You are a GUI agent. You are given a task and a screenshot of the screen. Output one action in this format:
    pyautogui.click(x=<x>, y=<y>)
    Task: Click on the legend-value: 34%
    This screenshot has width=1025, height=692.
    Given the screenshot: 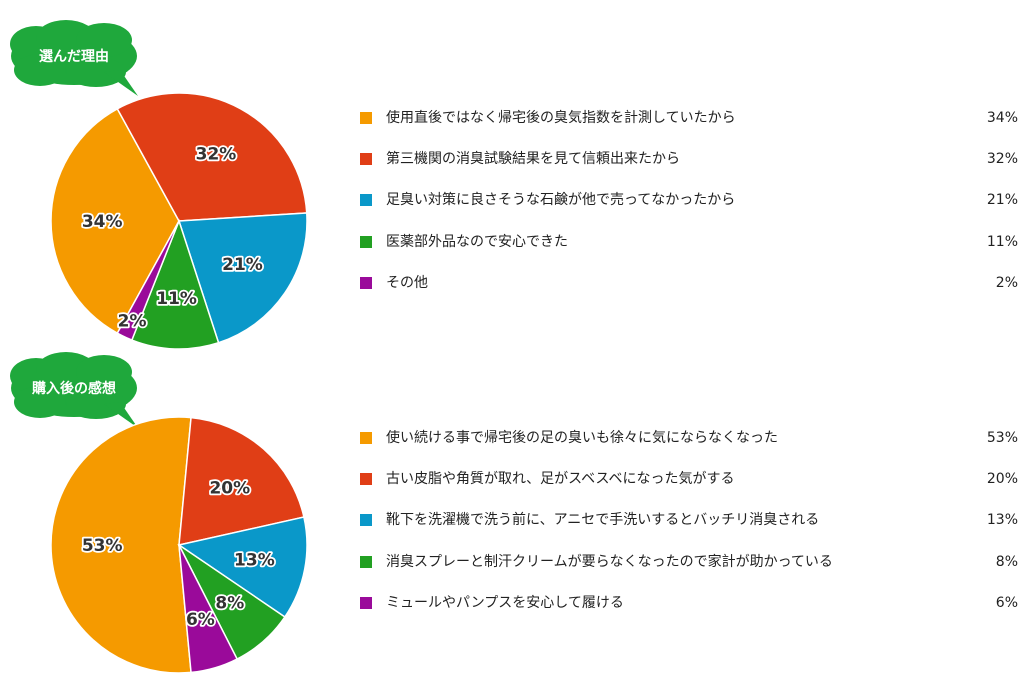 What is the action you would take?
    pyautogui.click(x=1002, y=118)
    